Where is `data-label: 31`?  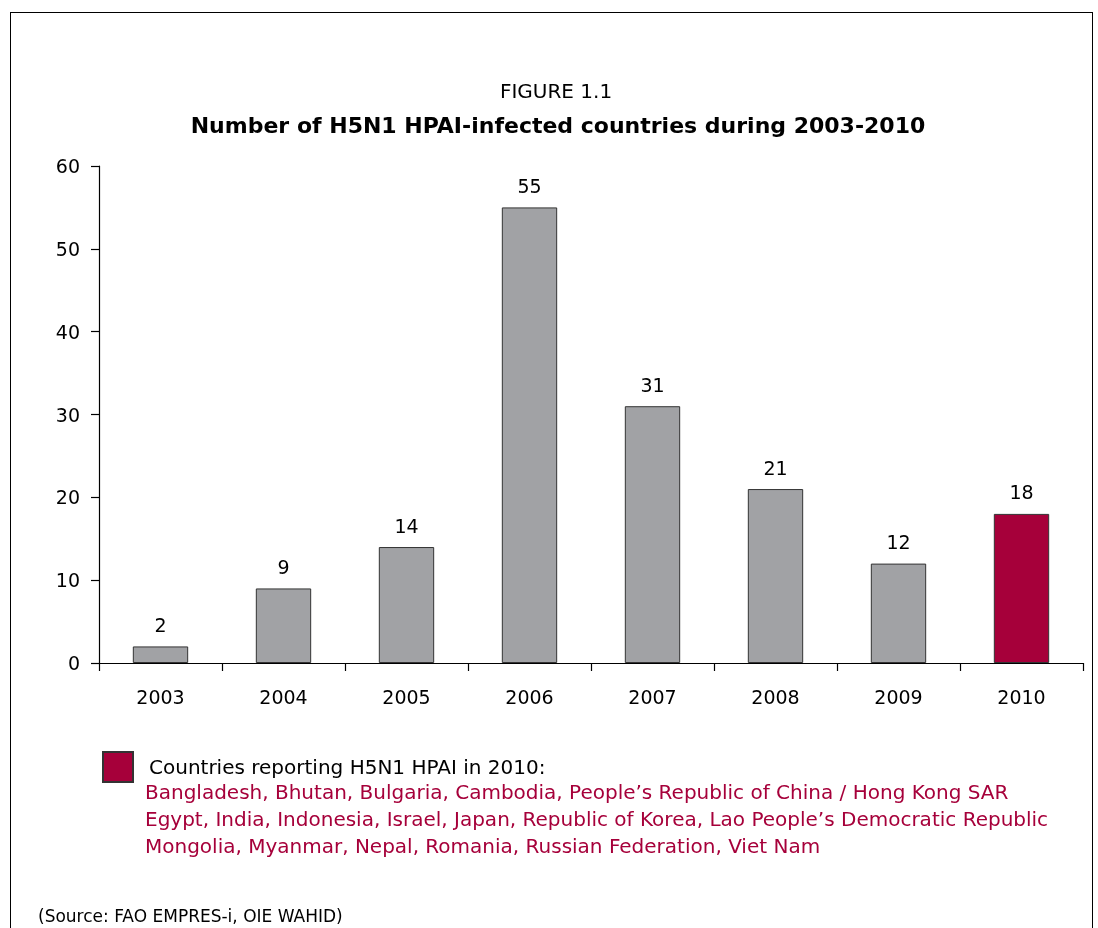
data-label: 31 is located at coordinates (652, 384).